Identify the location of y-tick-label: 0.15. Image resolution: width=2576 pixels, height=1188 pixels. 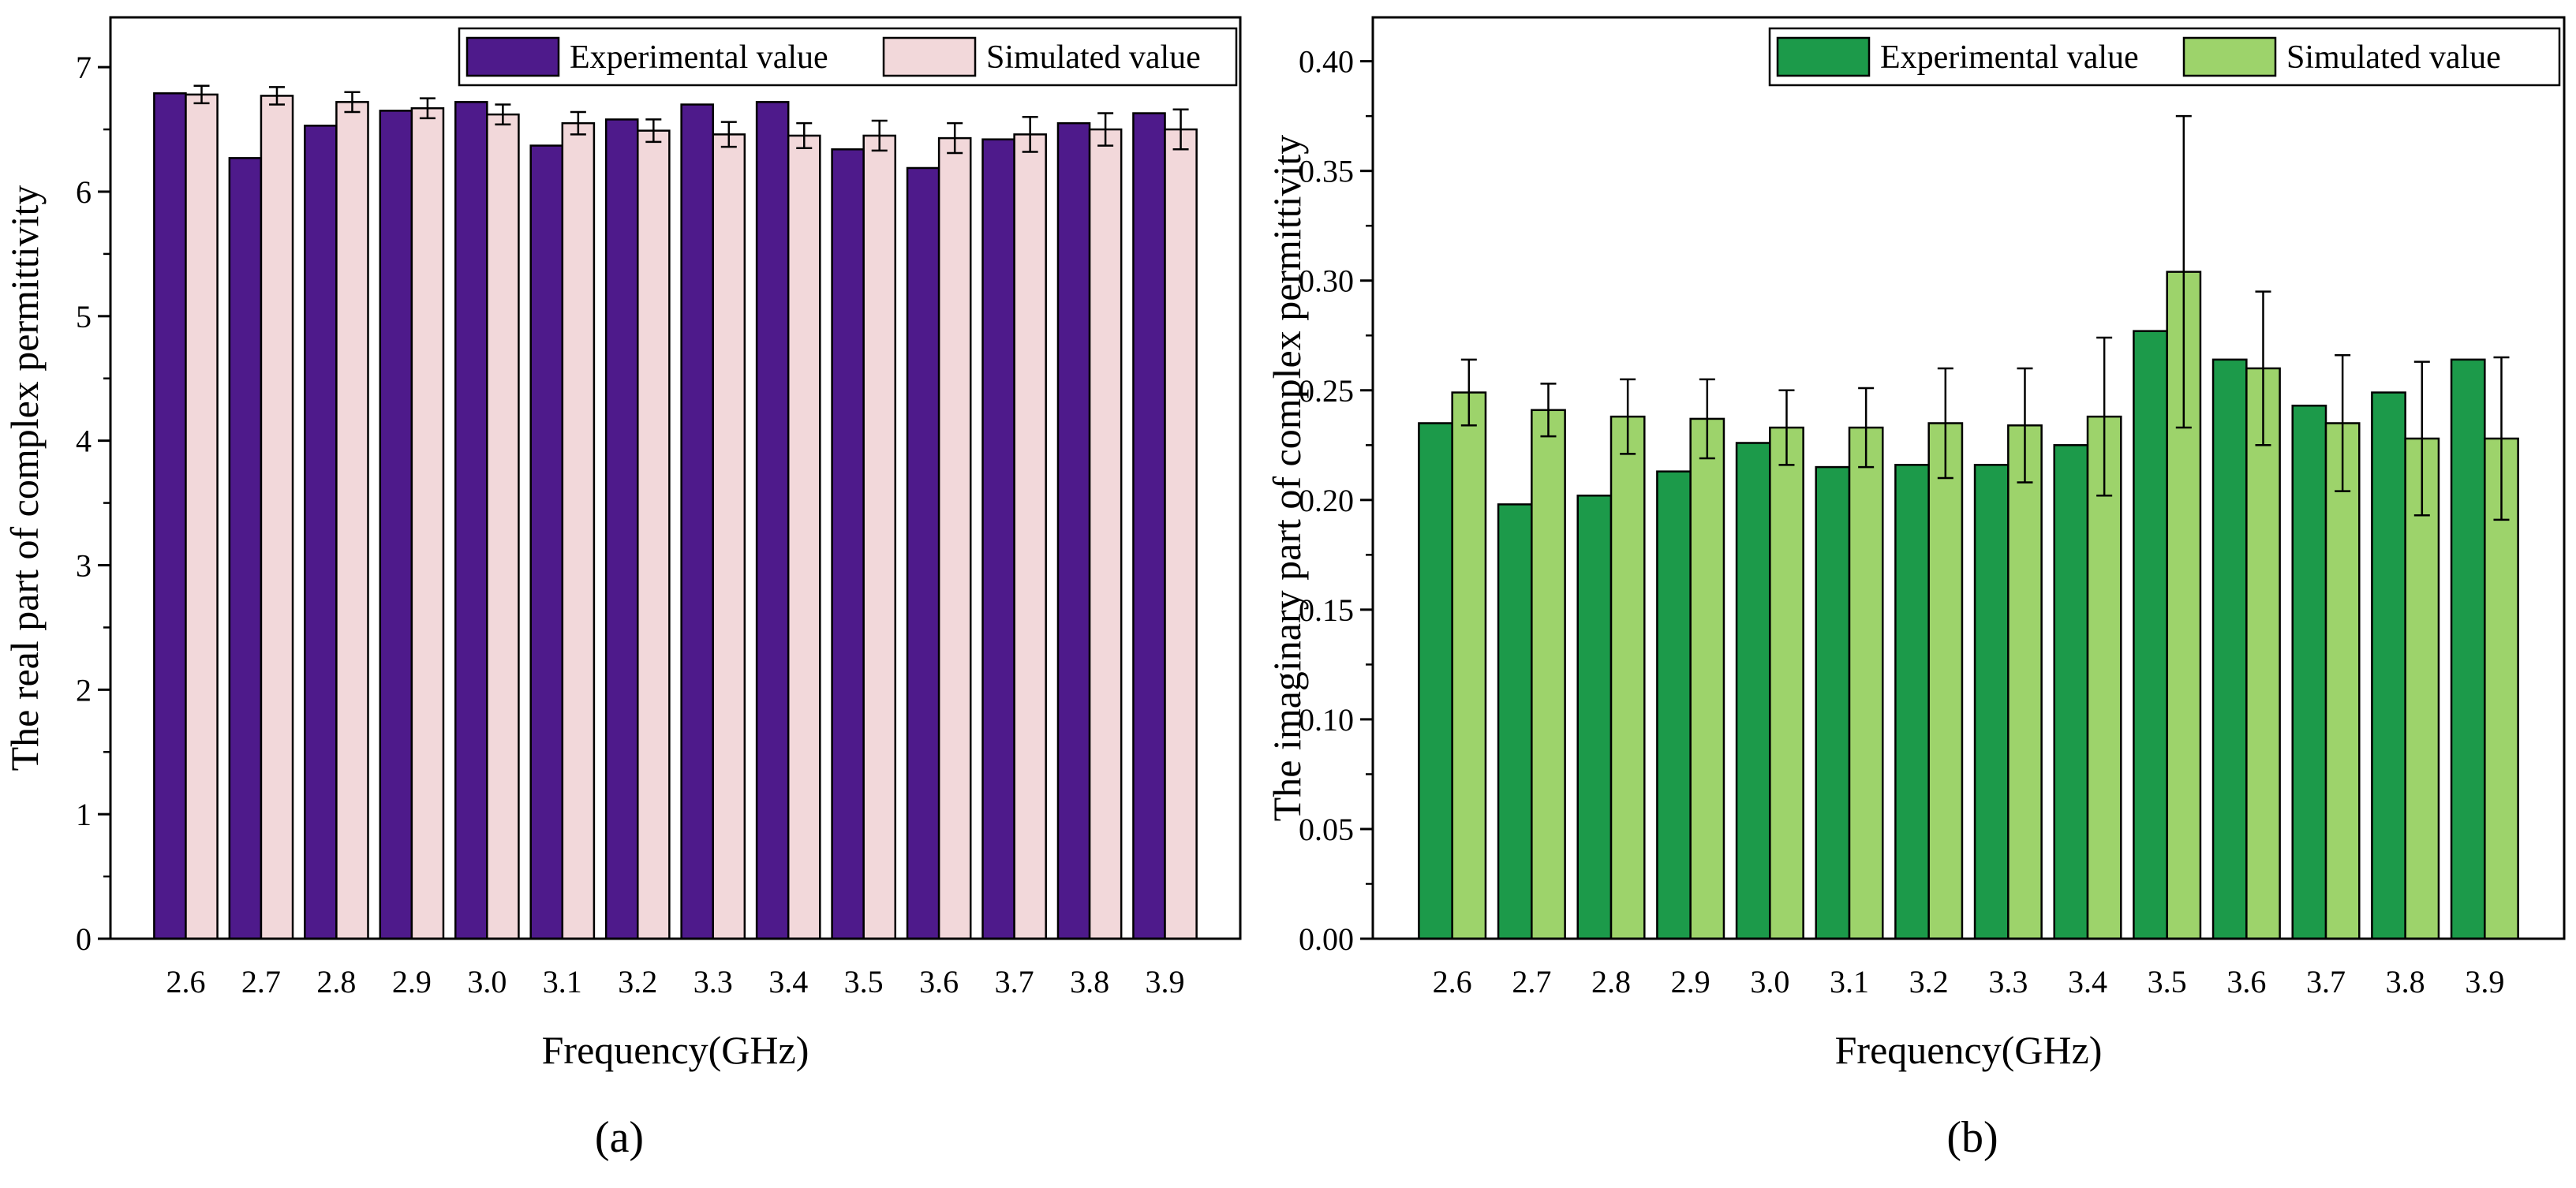
(1326, 610).